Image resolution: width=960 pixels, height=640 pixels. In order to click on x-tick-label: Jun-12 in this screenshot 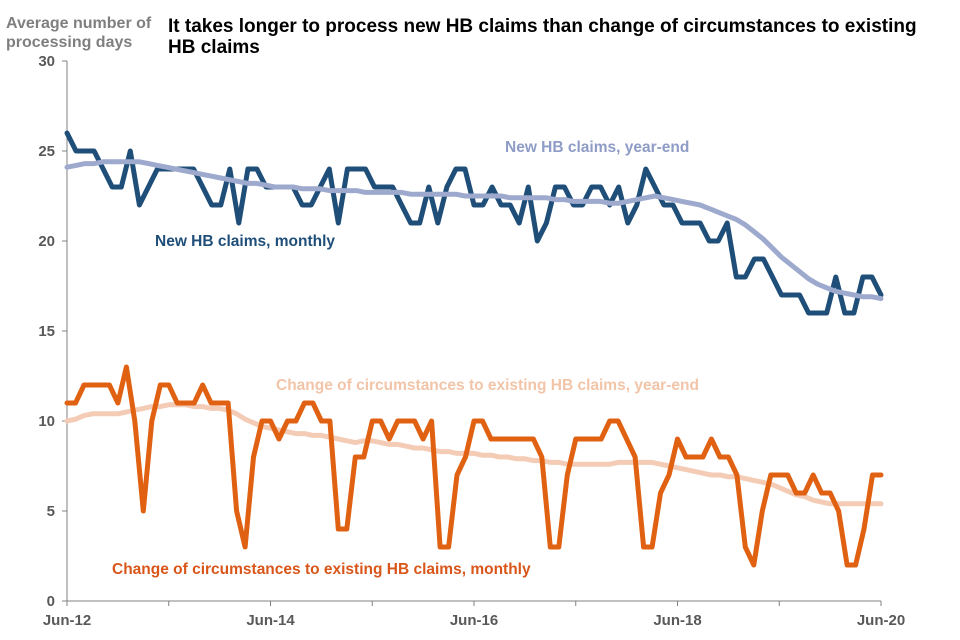, I will do `click(67, 620)`.